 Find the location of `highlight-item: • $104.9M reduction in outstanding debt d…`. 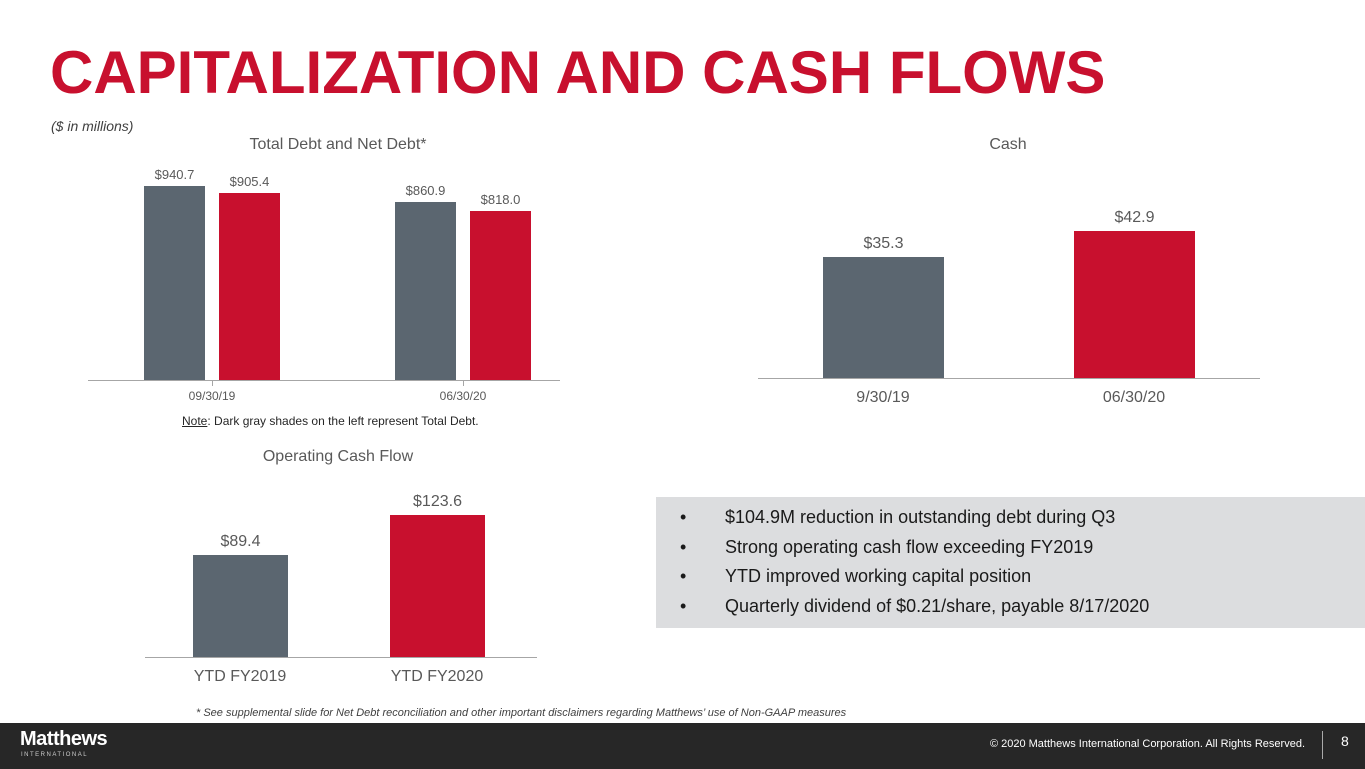

highlight-item: • $104.9M reduction in outstanding debt d… is located at coordinates (1022, 518).